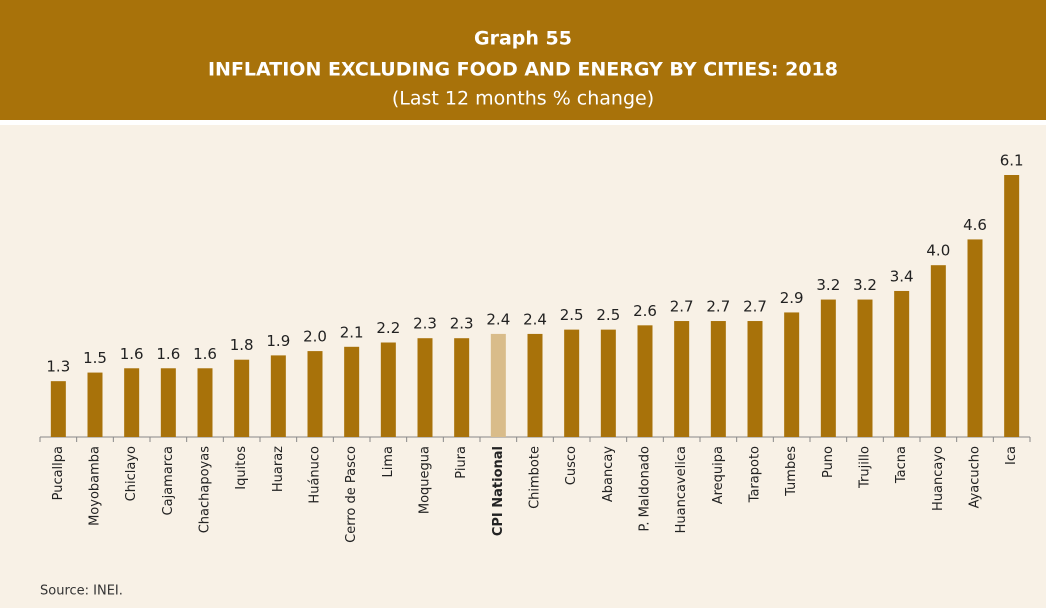 This screenshot has height=608, width=1046. I want to click on value-label: 1.8, so click(242, 345).